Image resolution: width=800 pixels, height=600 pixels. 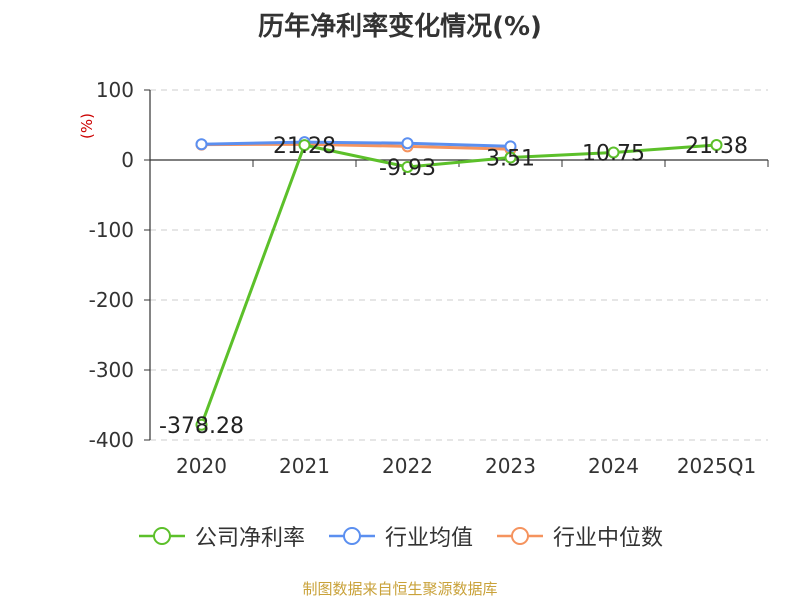 I want to click on x-tick-label: 2021, so click(x=304, y=466).